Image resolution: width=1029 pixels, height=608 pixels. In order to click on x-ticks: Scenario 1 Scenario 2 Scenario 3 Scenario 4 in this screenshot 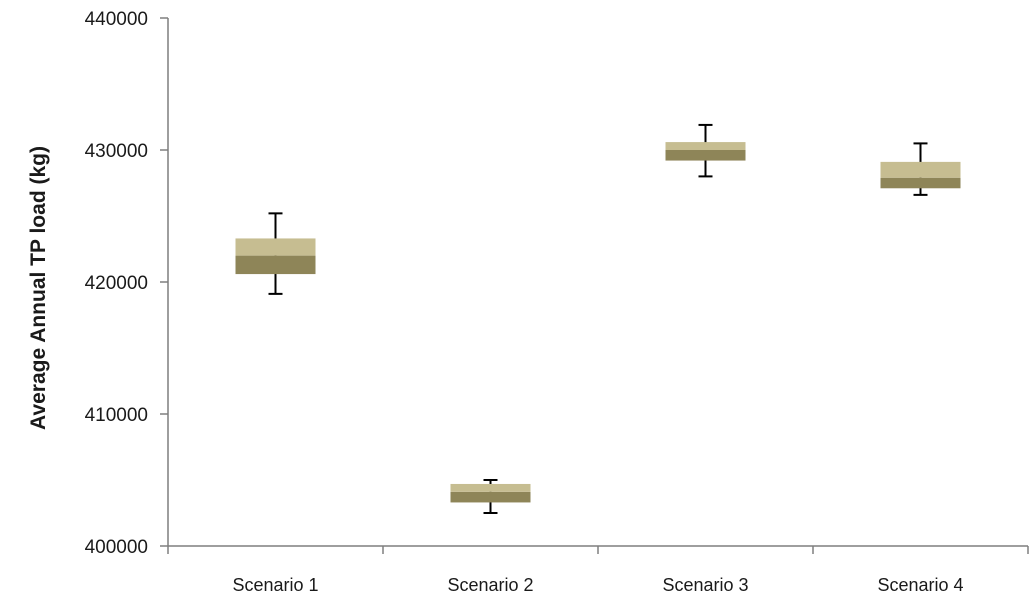, I will do `click(598, 570)`.